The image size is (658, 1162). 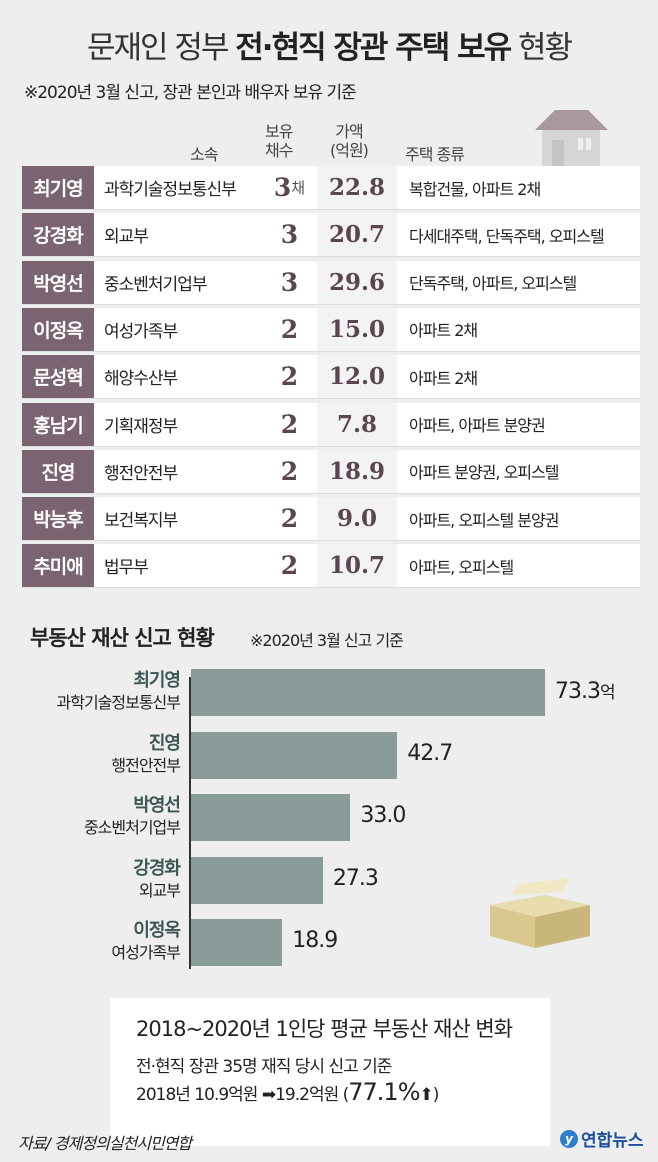 I want to click on bar-name: 진영, so click(x=164, y=743).